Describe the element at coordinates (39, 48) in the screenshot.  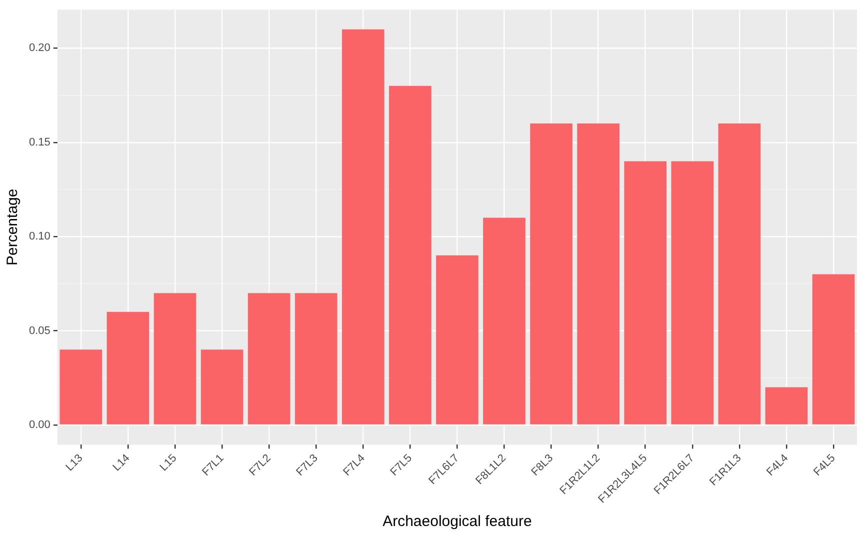
I see `y-tick-label: 0.20` at that location.